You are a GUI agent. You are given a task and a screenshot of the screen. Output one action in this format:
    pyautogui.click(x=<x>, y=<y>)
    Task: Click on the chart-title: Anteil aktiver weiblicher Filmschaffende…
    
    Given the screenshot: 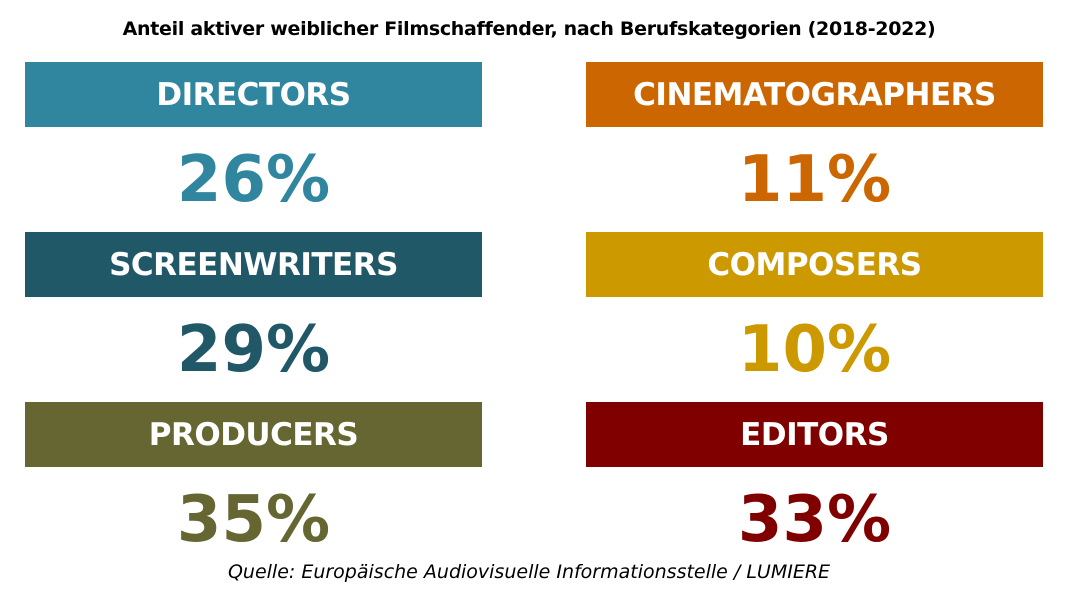 What is the action you would take?
    pyautogui.click(x=529, y=29)
    